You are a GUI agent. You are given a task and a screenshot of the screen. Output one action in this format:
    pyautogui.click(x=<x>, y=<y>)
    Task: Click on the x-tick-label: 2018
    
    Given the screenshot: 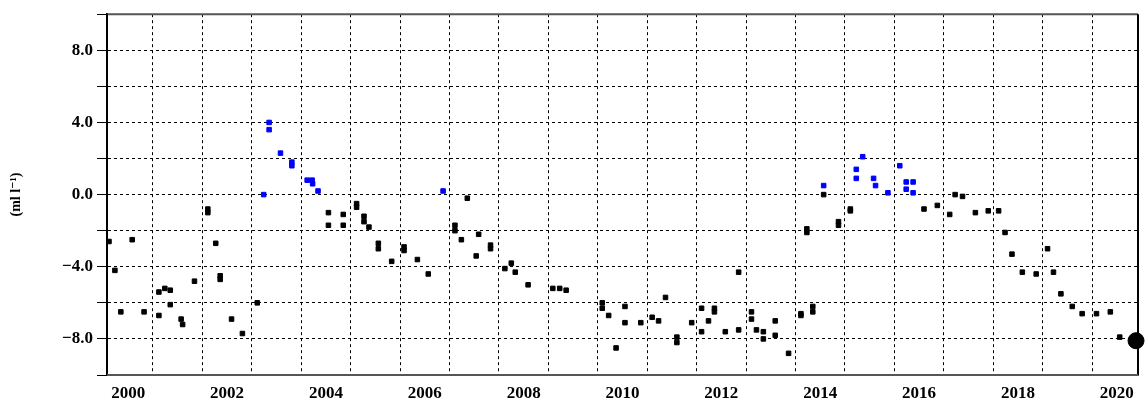 What is the action you would take?
    pyautogui.click(x=1017, y=392)
    